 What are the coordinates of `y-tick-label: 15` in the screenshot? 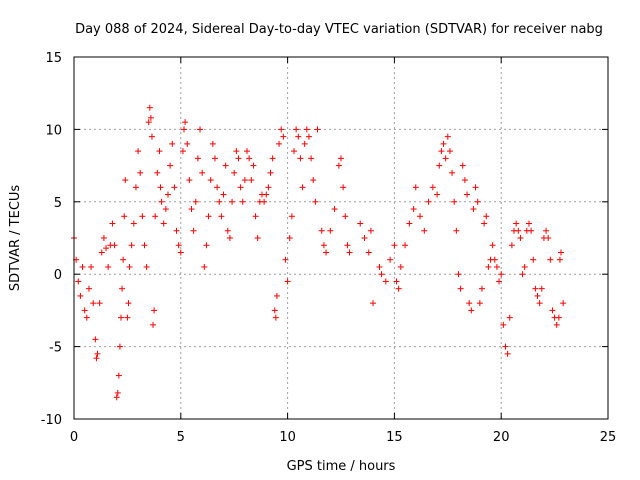 It's located at (53, 58).